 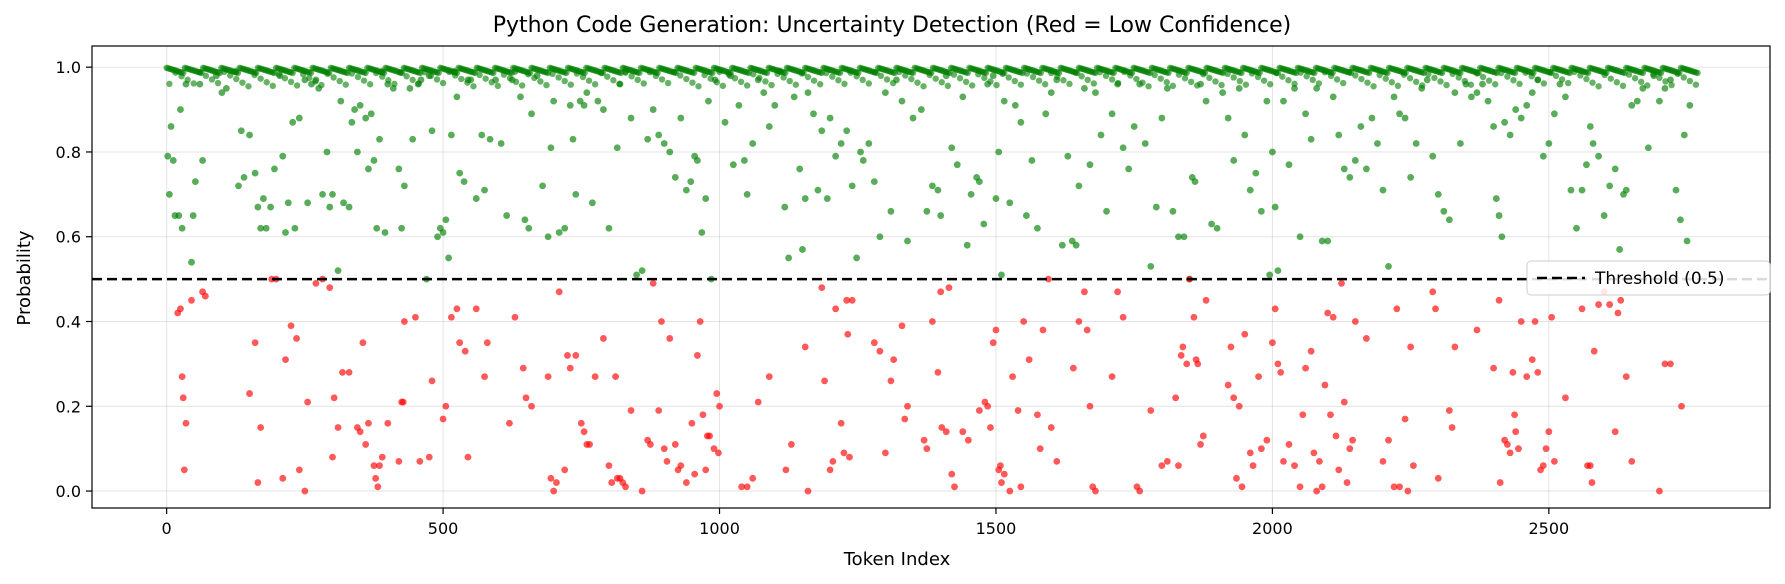 I want to click on x-tick-label: 1000, so click(x=719, y=528).